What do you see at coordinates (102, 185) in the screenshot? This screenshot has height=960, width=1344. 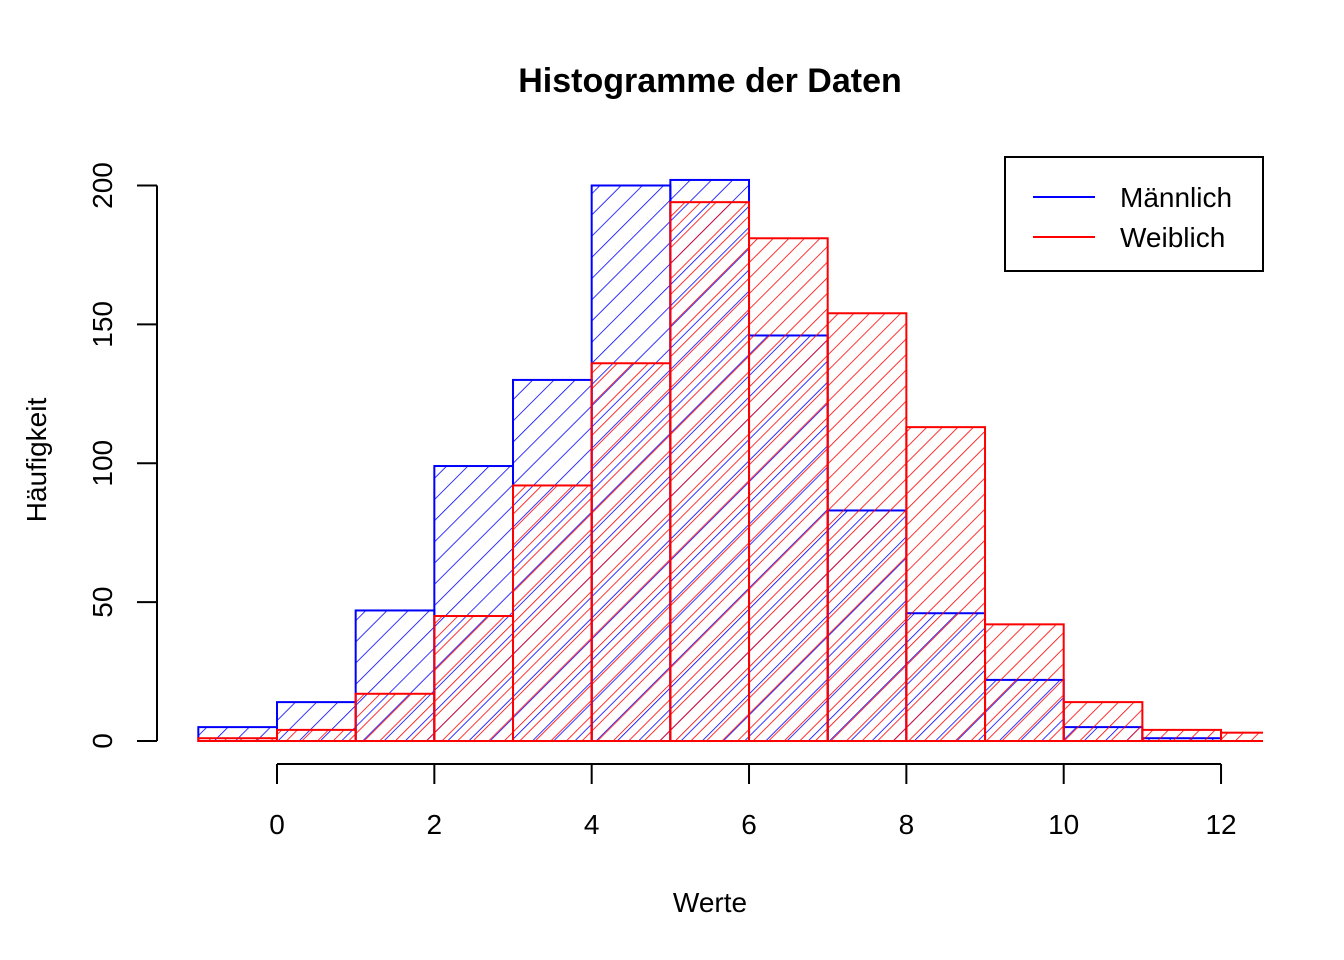 I see `y-tick-label: 200` at bounding box center [102, 185].